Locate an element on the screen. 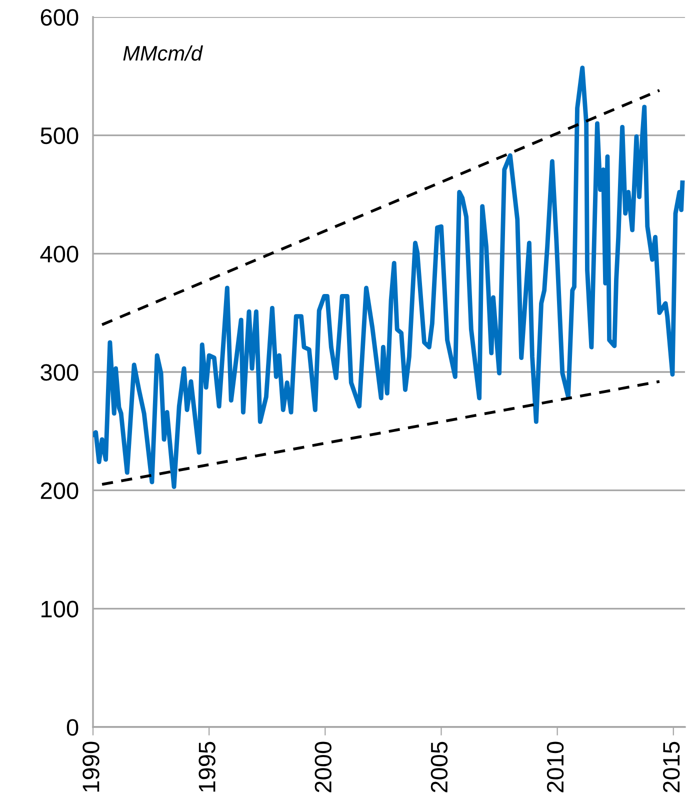 This screenshot has width=693, height=799. x-tick-label: 1995 is located at coordinates (207, 767).